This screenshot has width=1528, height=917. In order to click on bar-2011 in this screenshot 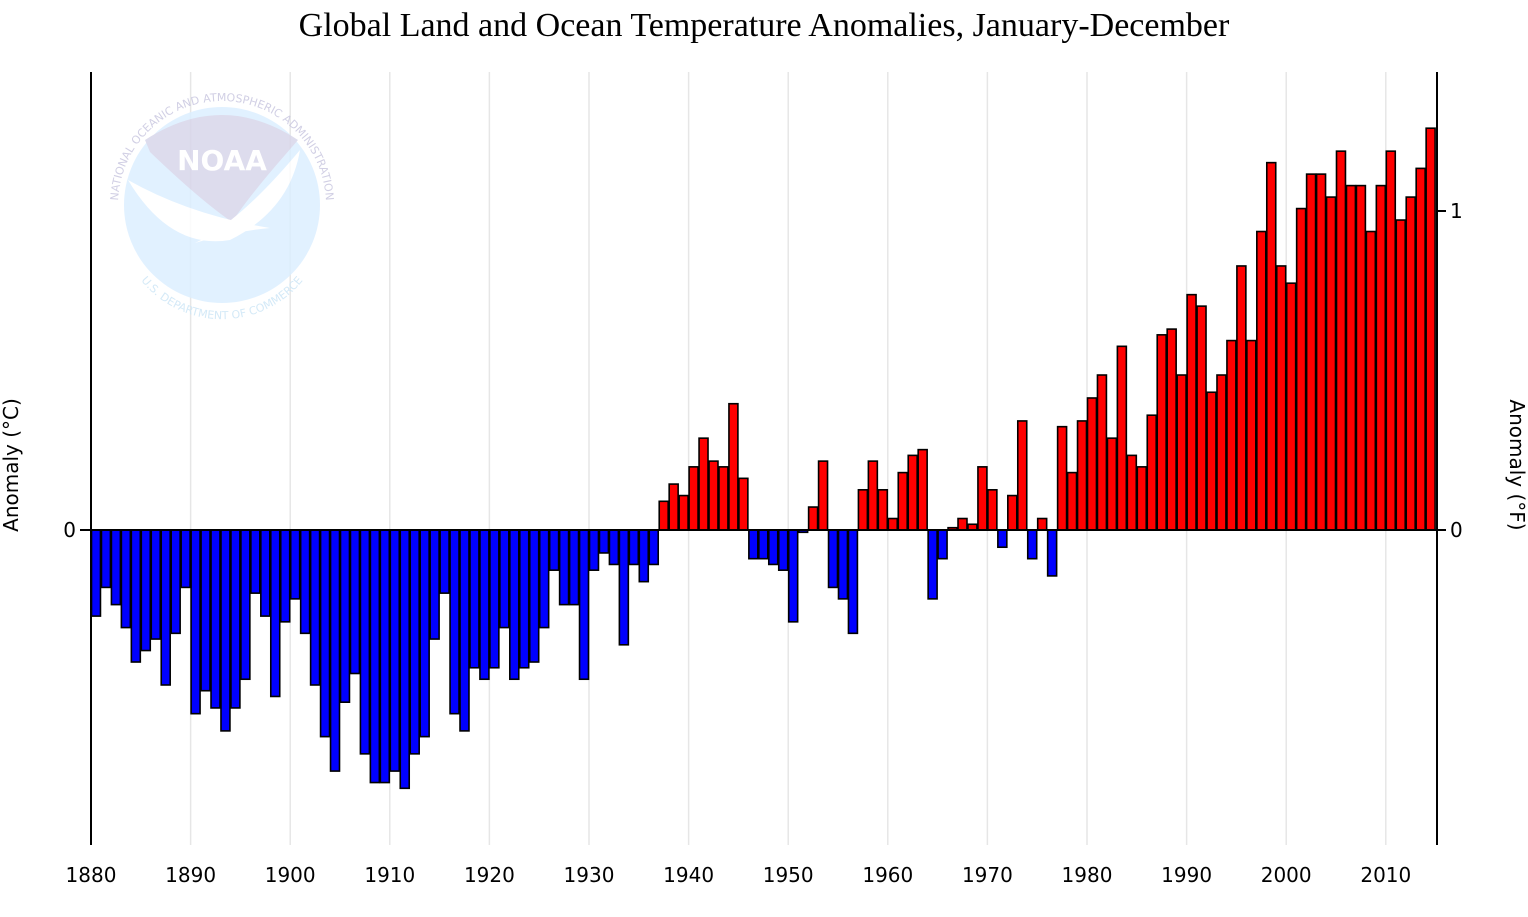, I will do `click(1401, 375)`.